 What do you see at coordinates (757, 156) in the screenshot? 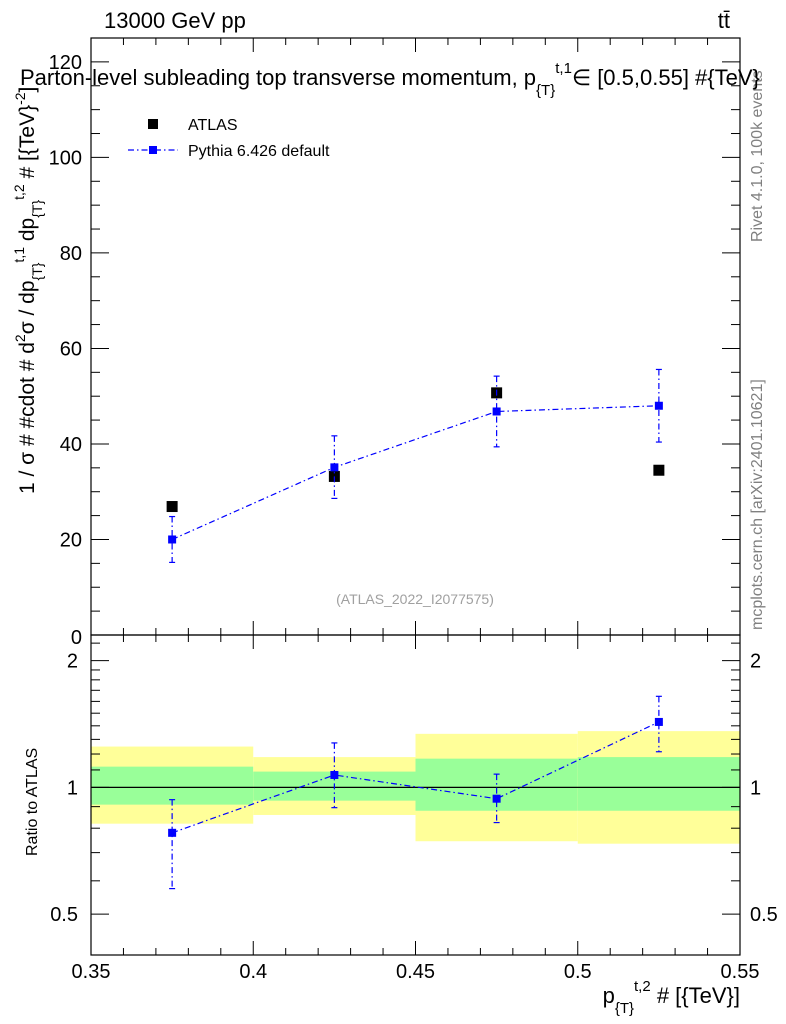
I see `rivet-version-label: Rivet 4.1.0, 100k events` at bounding box center [757, 156].